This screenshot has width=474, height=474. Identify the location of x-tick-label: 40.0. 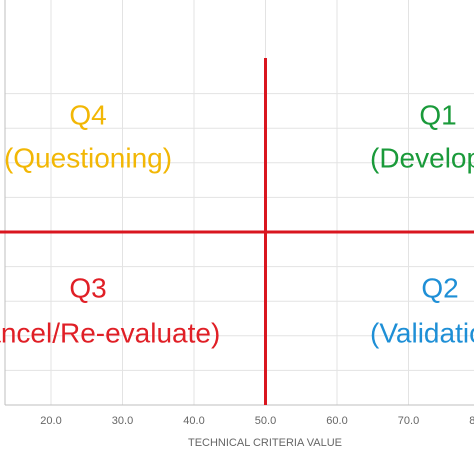
(193, 421).